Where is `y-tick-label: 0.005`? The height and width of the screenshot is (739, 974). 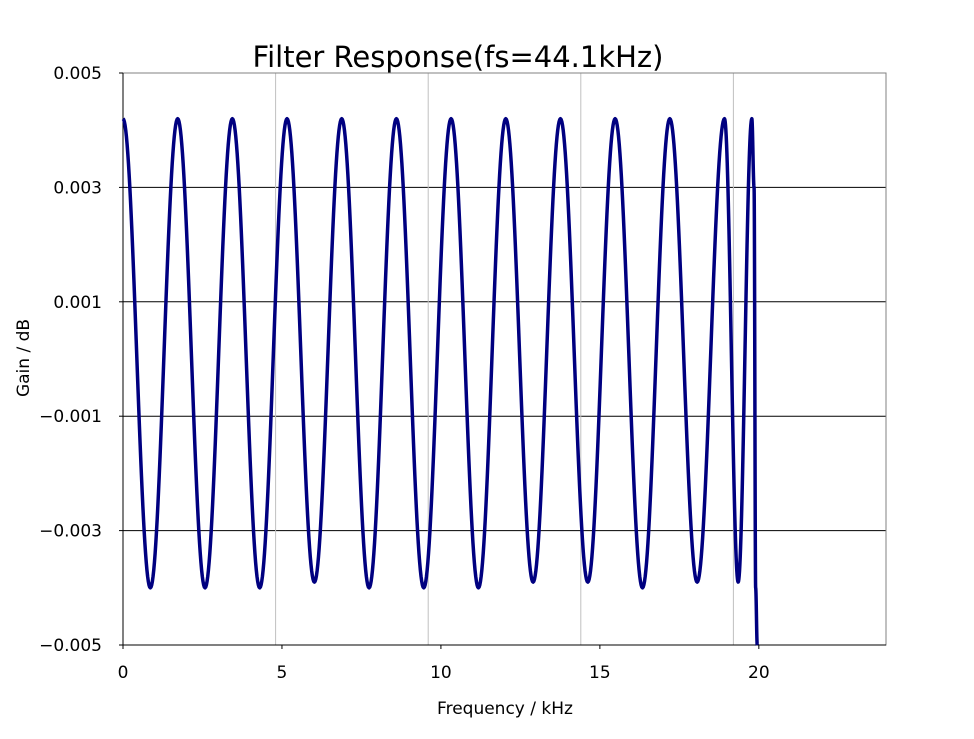 y-tick-label: 0.005 is located at coordinates (77, 74).